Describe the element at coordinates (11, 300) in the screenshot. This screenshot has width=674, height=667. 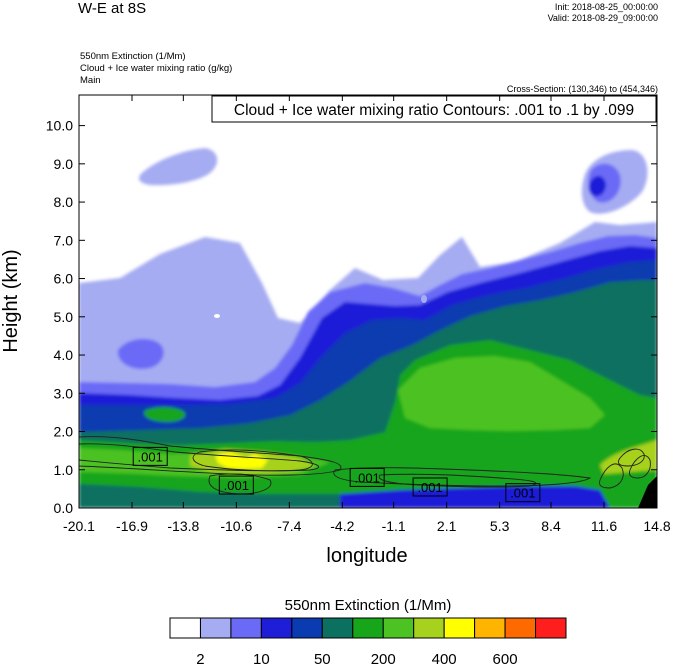
I see `y-axis-label: Height (km)` at that location.